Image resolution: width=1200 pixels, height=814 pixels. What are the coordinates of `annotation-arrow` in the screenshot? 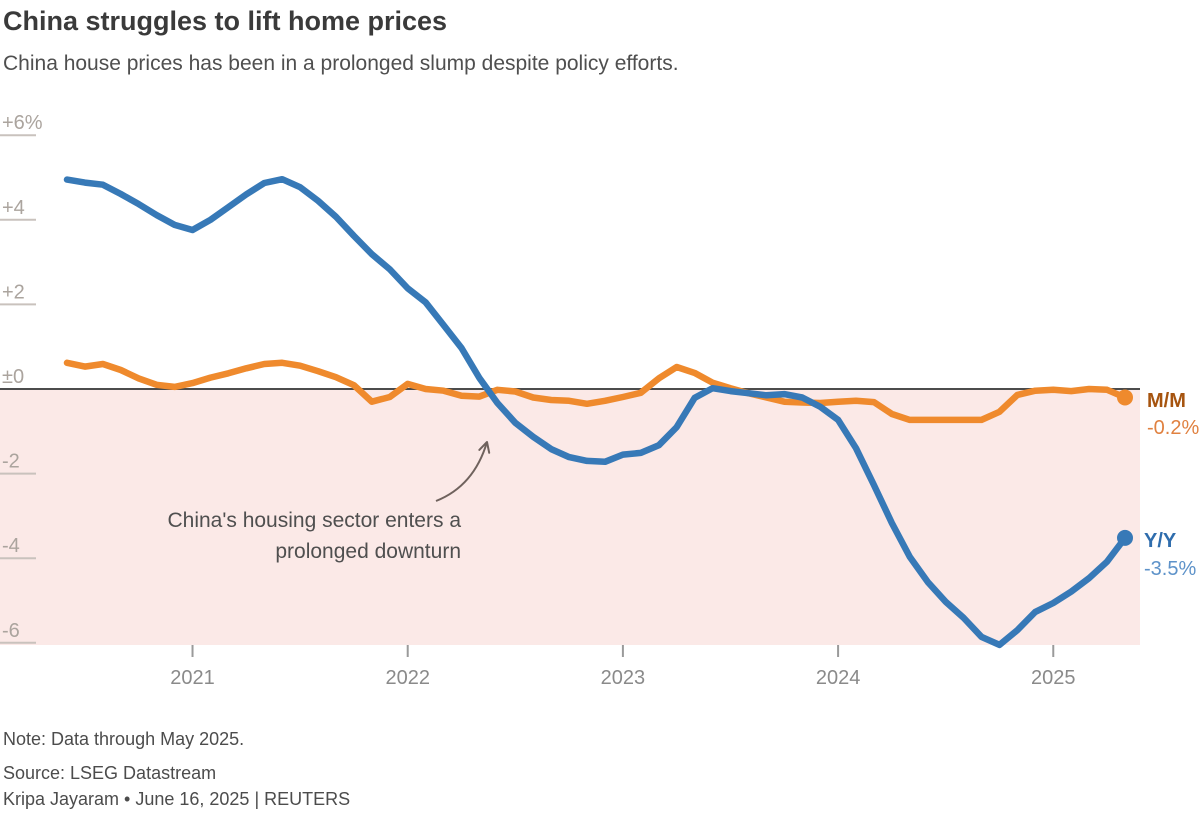 It's located at (461, 471).